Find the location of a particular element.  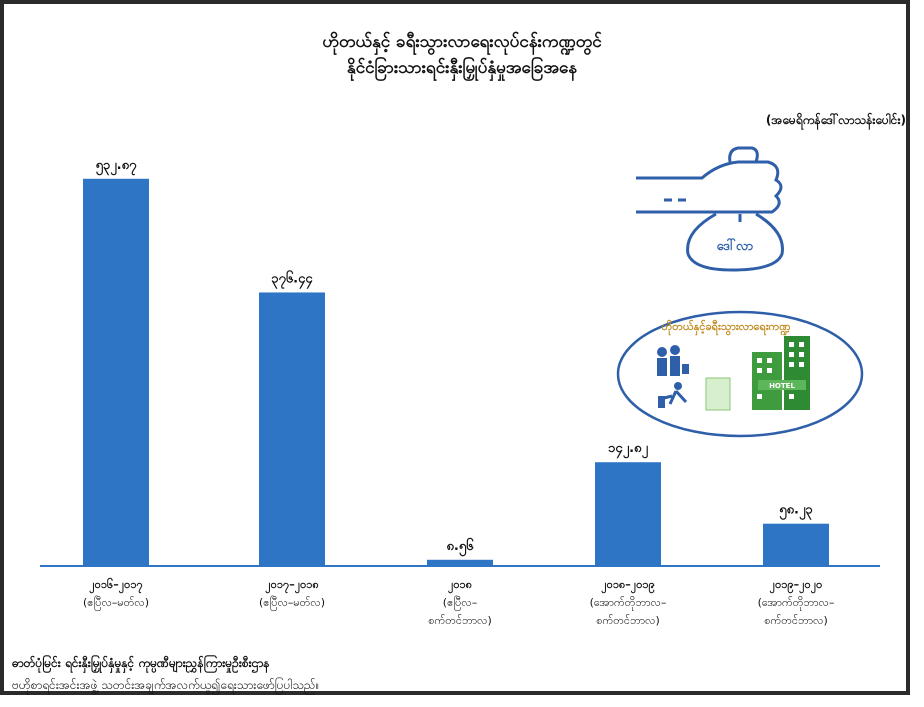

x-tick-label-5-line-1: ၂၀၁၉–၂၀၂၀ is located at coordinates (796, 586).